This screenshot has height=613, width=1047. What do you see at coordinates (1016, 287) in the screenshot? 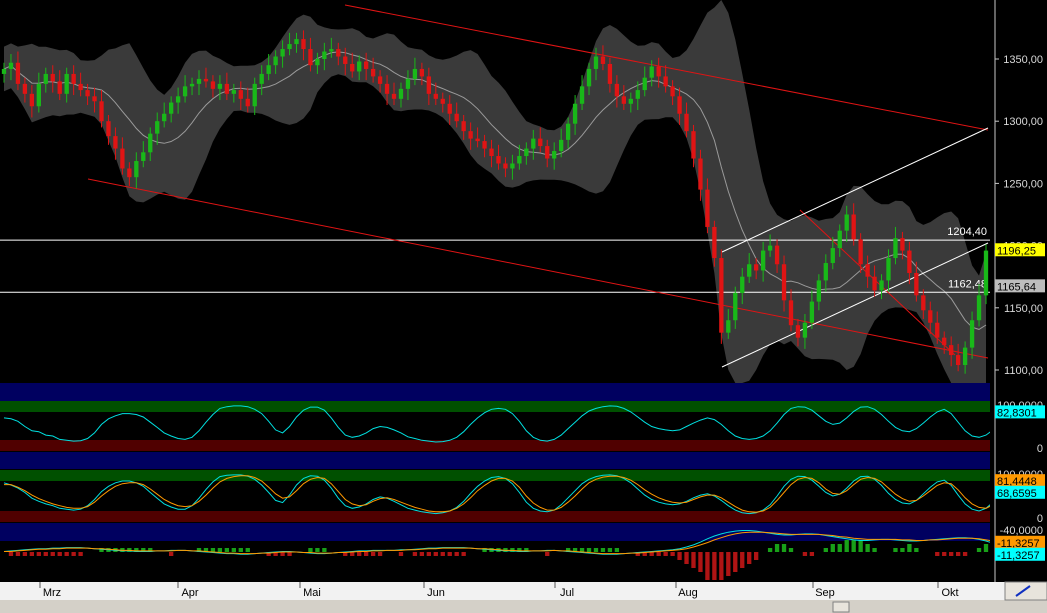
I see `ma-value-badge: 1165,64` at bounding box center [1016, 287].